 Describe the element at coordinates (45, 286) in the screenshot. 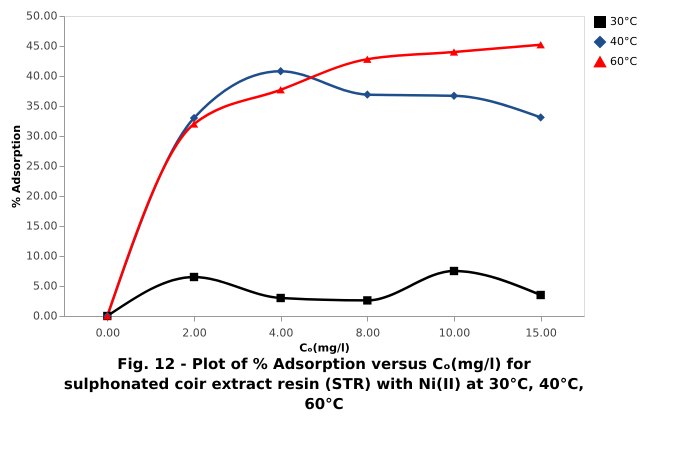

I see `y-tick-label: 5.00` at that location.